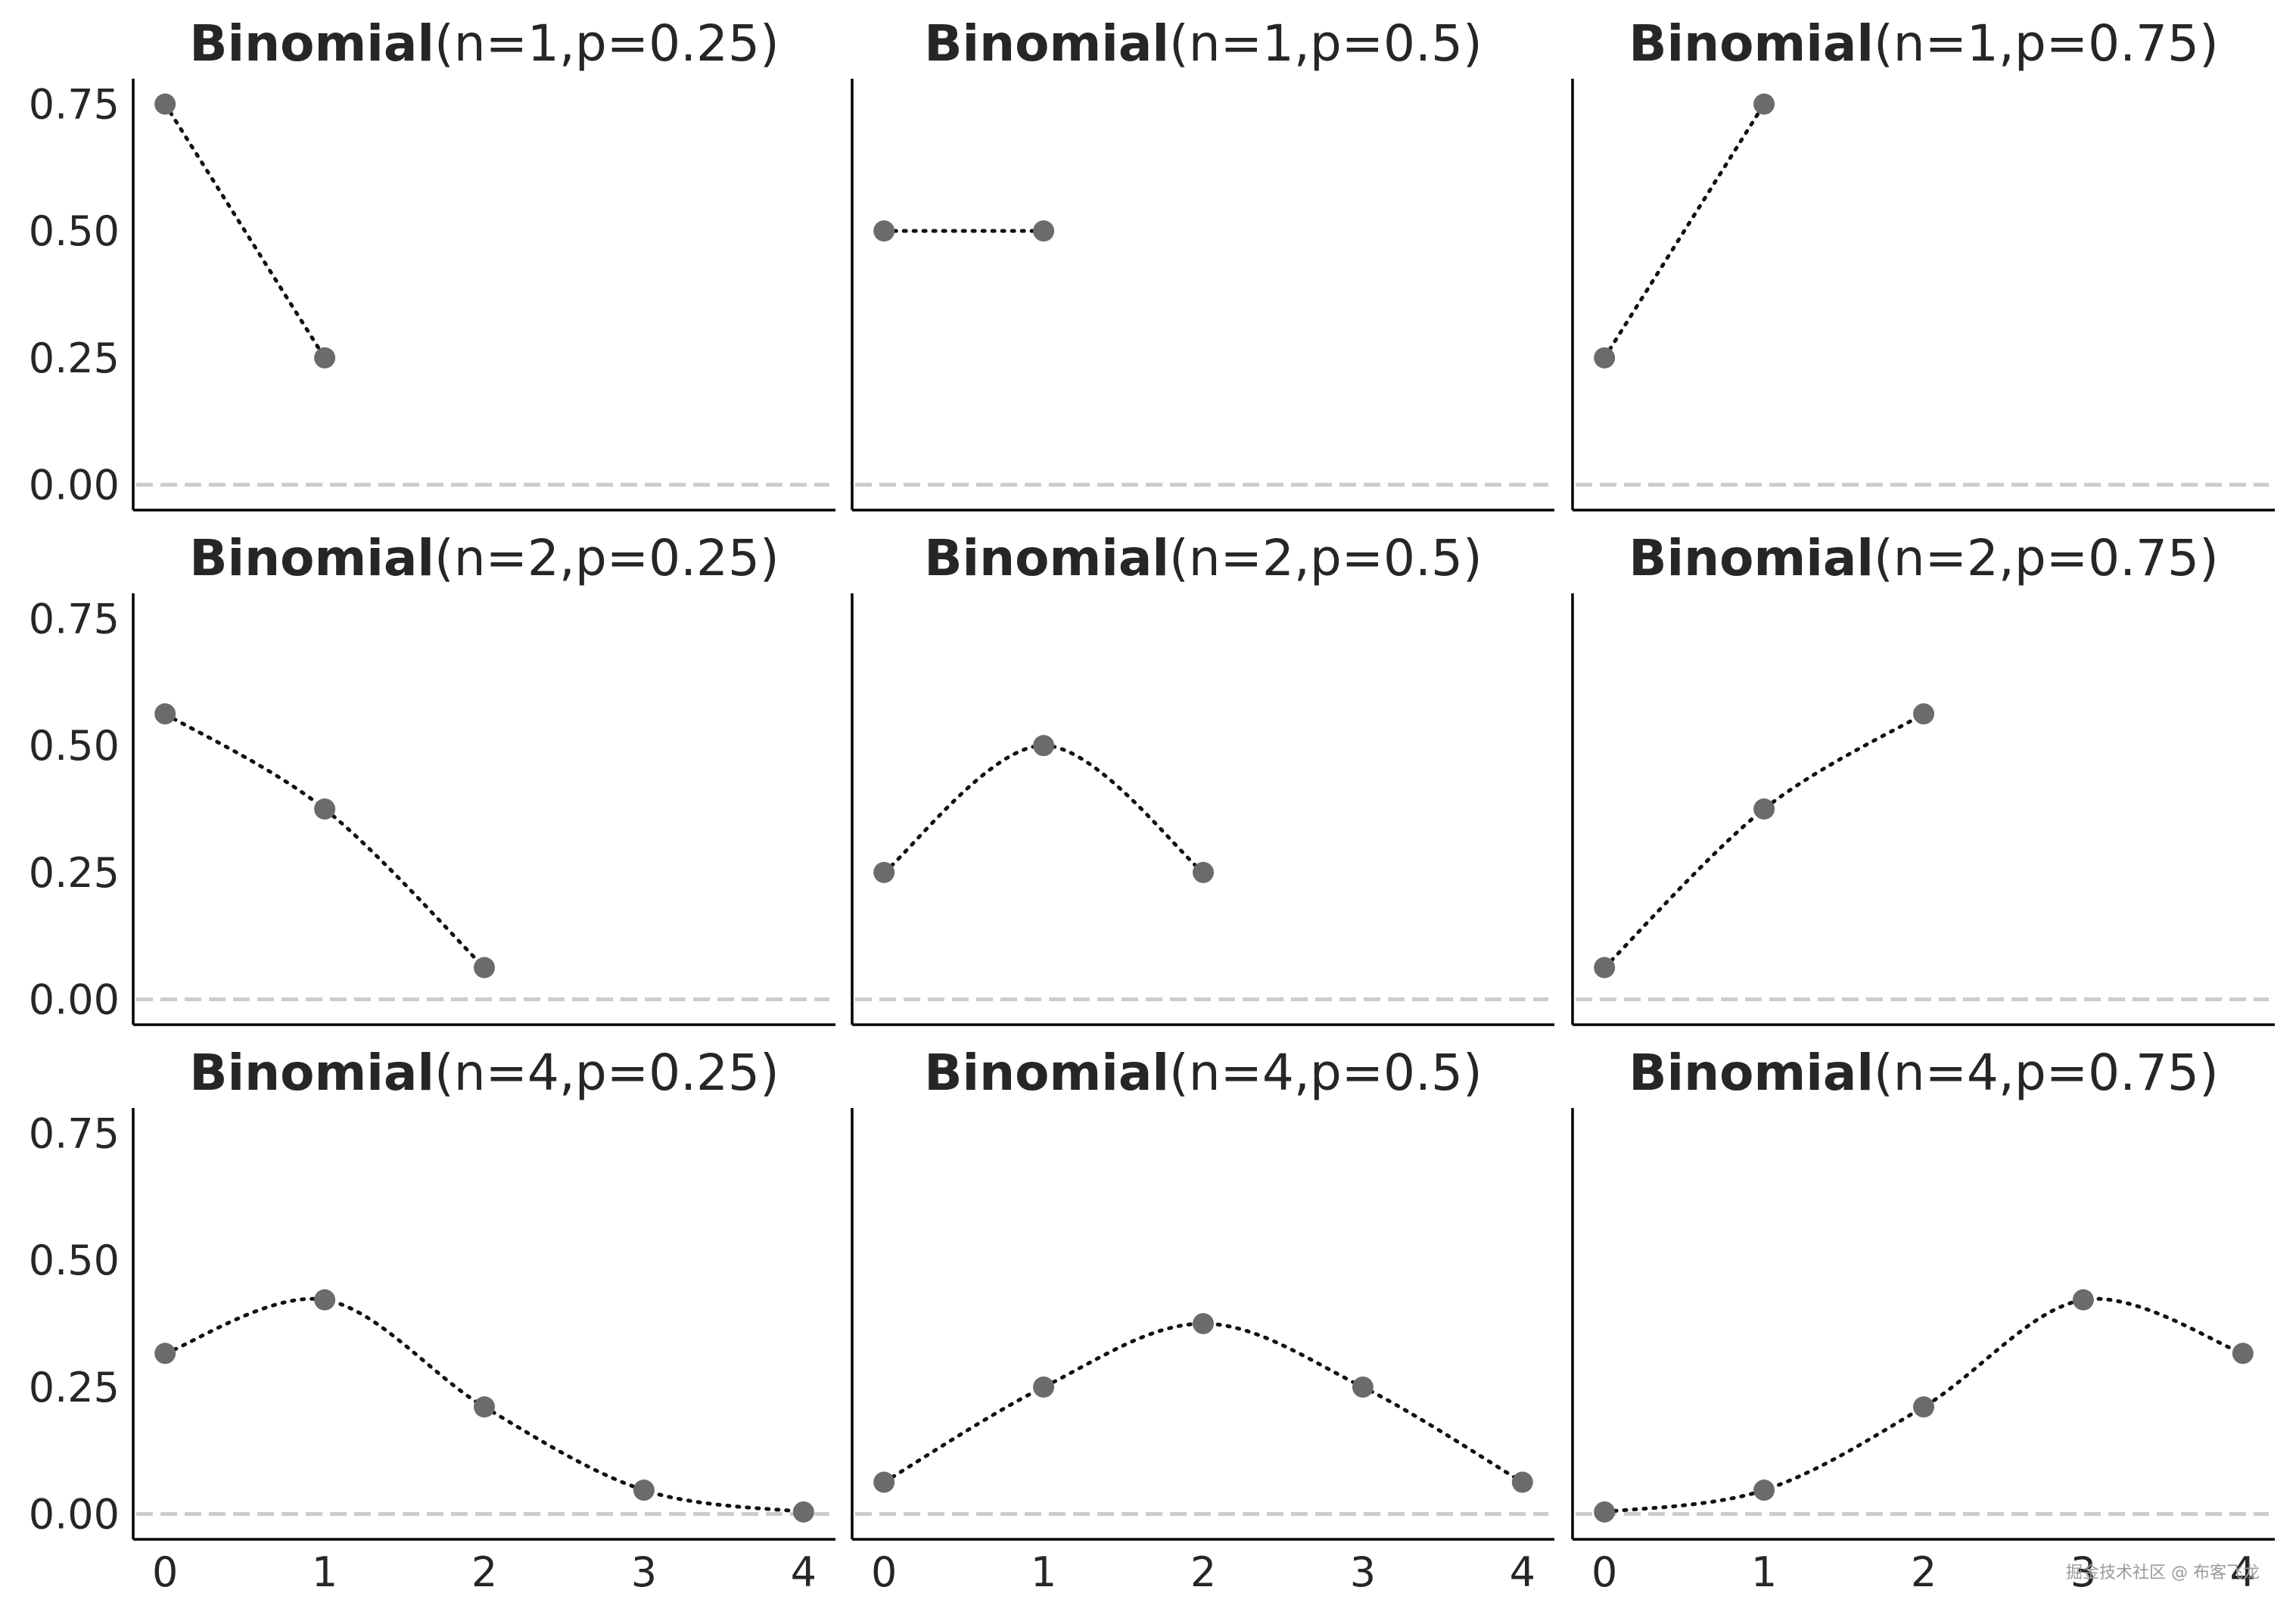 The height and width of the screenshot is (1615, 2296). What do you see at coordinates (1751, 43) in the screenshot?
I see `panel-3-title-name: Binomial` at bounding box center [1751, 43].